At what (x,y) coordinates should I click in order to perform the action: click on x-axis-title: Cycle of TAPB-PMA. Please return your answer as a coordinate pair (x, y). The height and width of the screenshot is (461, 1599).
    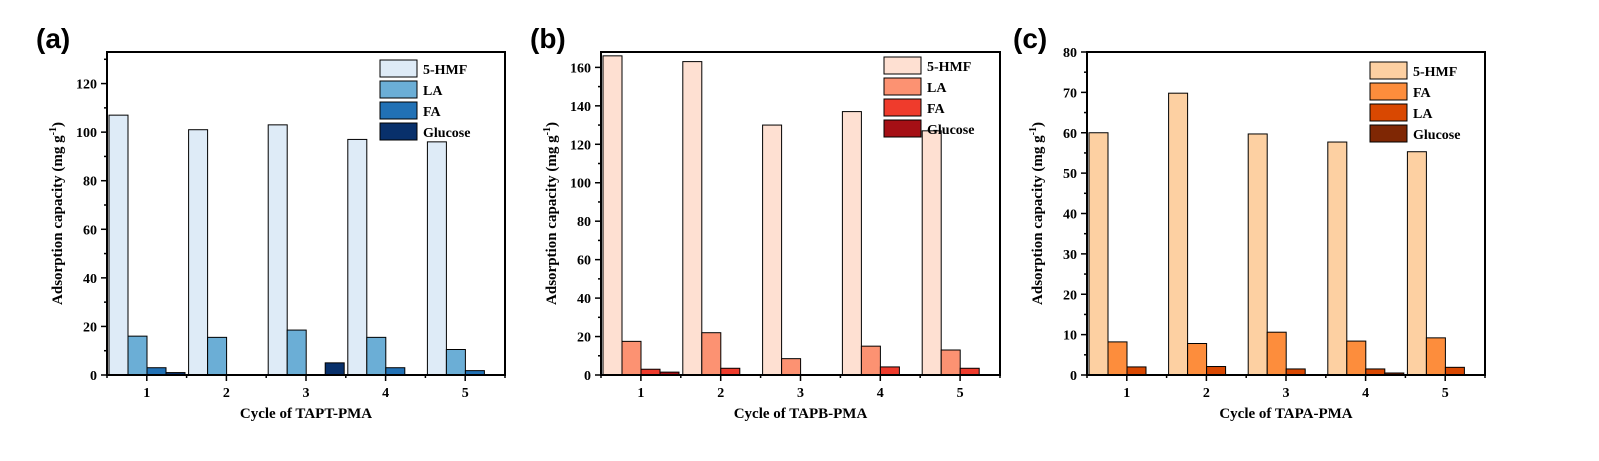
    Looking at the image, I should click on (801, 414).